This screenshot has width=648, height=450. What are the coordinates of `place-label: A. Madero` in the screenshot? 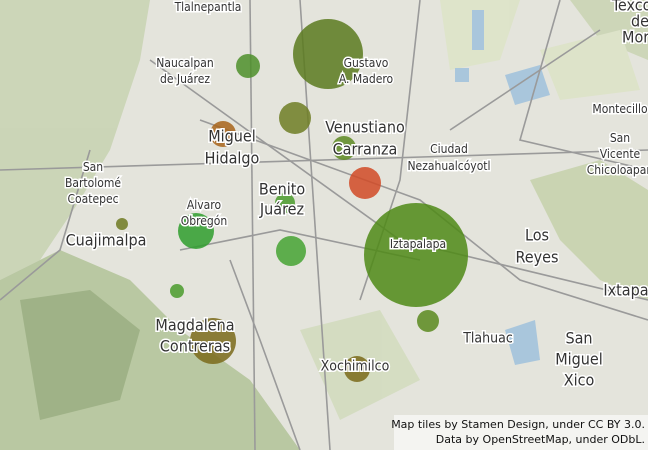 It's located at (366, 79).